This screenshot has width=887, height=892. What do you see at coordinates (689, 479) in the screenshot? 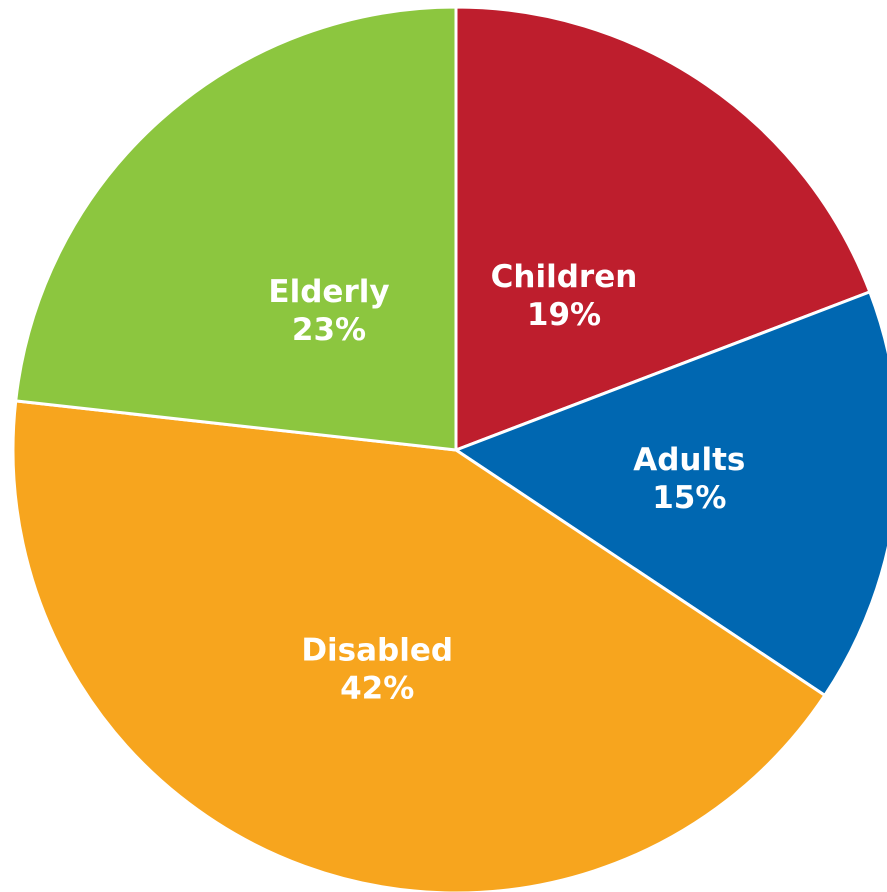
I see `slice-label-adults: Adults 15%` at bounding box center [689, 479].